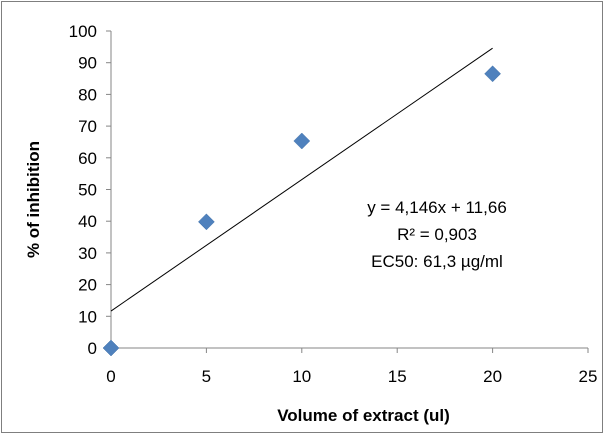  I want to click on y-tick-label: 60, so click(87, 158).